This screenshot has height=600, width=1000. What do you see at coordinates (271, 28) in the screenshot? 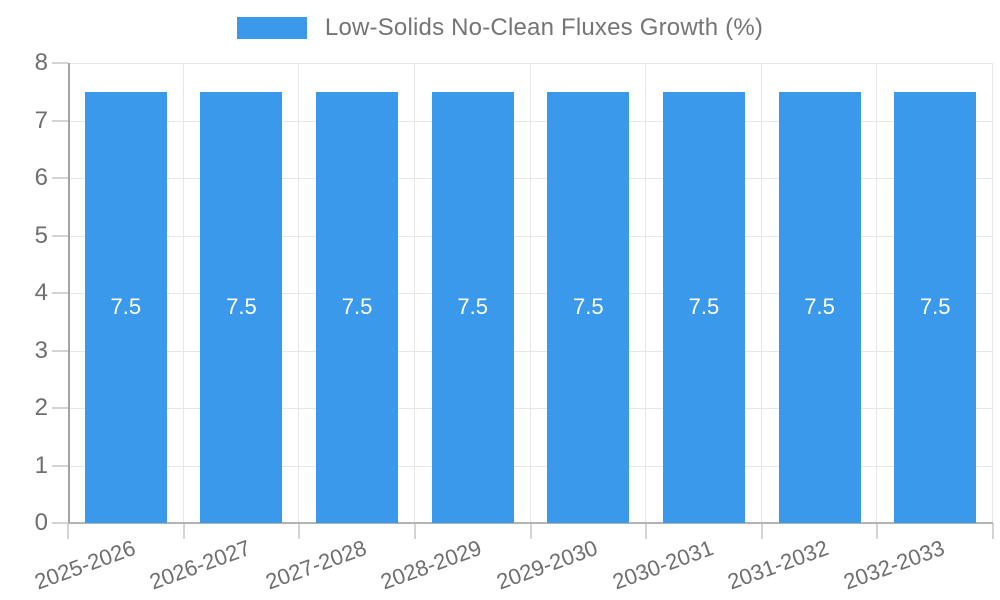
I see `legend-swatch` at bounding box center [271, 28].